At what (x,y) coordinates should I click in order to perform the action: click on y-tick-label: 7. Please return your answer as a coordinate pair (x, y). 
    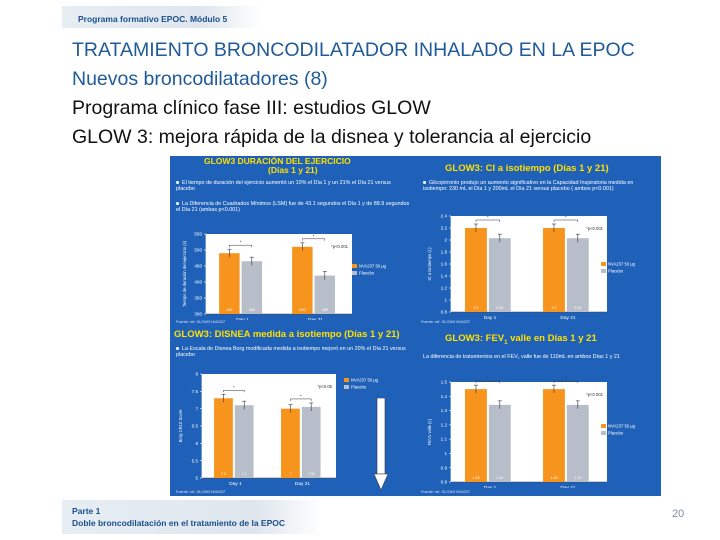
    Looking at the image, I should click on (196, 408).